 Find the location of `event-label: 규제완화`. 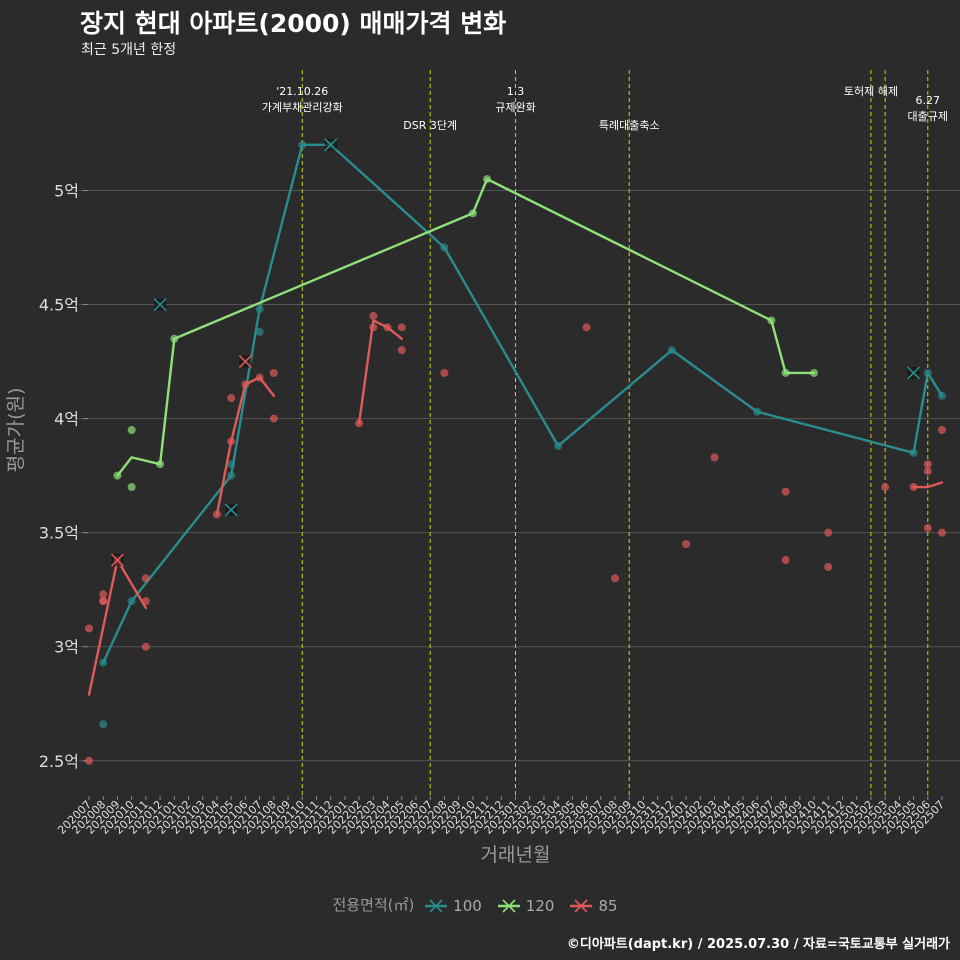

event-label: 규제완화 is located at coordinates (515, 107).